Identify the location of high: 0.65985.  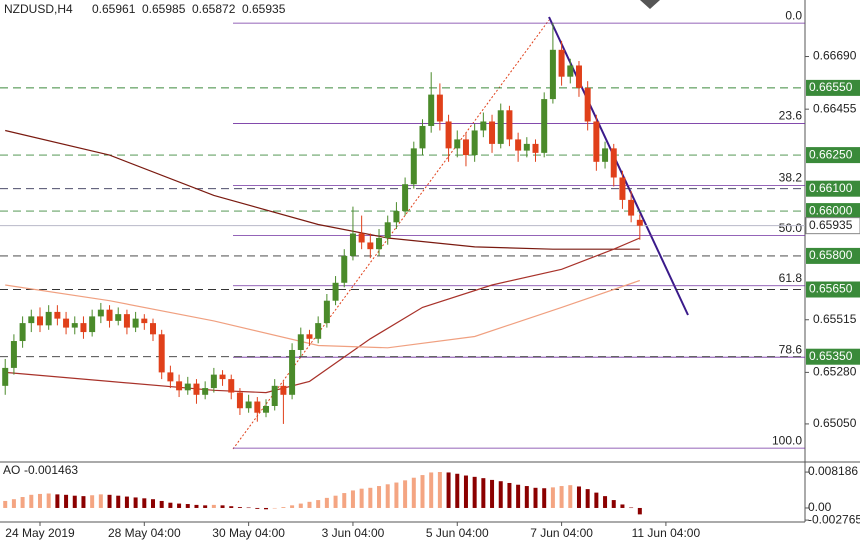
(164, 9).